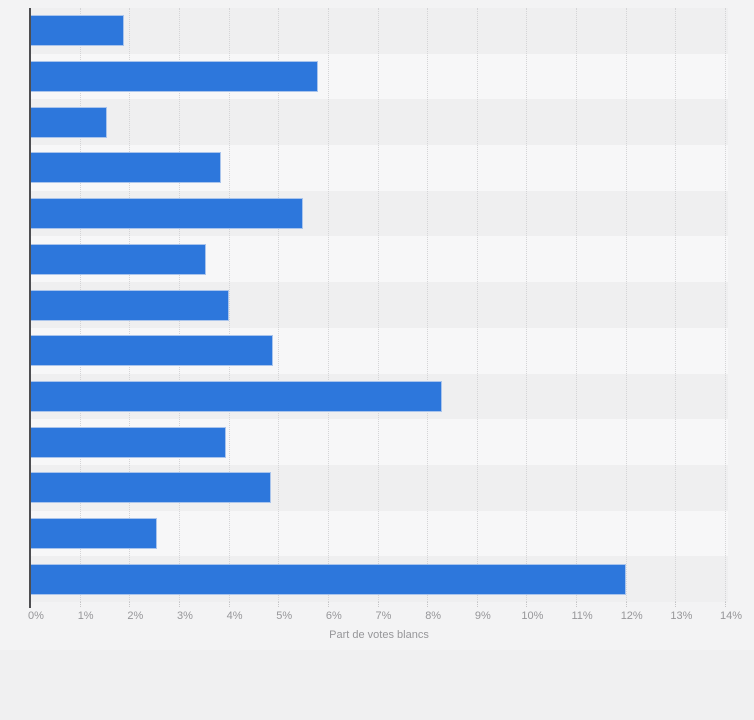 The image size is (754, 720). I want to click on x-axis-tick-label: 12%, so click(631, 616).